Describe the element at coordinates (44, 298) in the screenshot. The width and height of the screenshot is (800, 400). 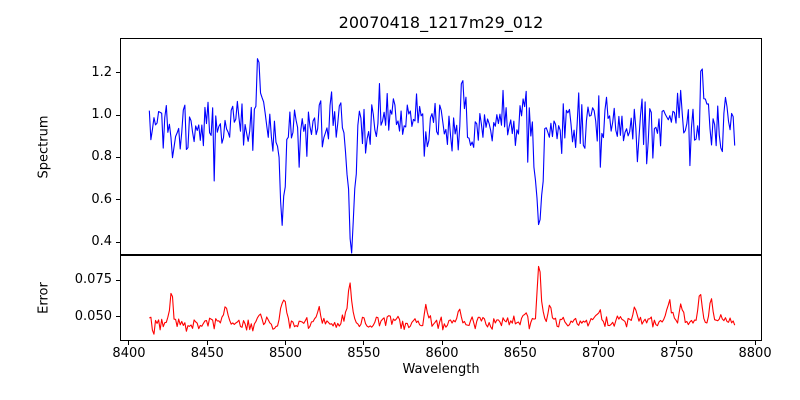
I see `error-y-axis-label: Error` at that location.